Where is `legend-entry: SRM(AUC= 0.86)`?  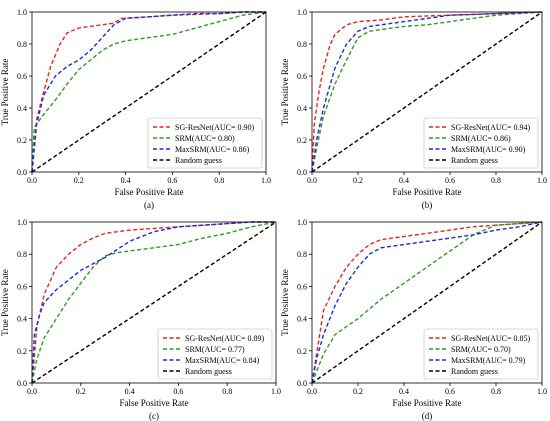 legend-entry: SRM(AUC= 0.86) is located at coordinates (481, 138).